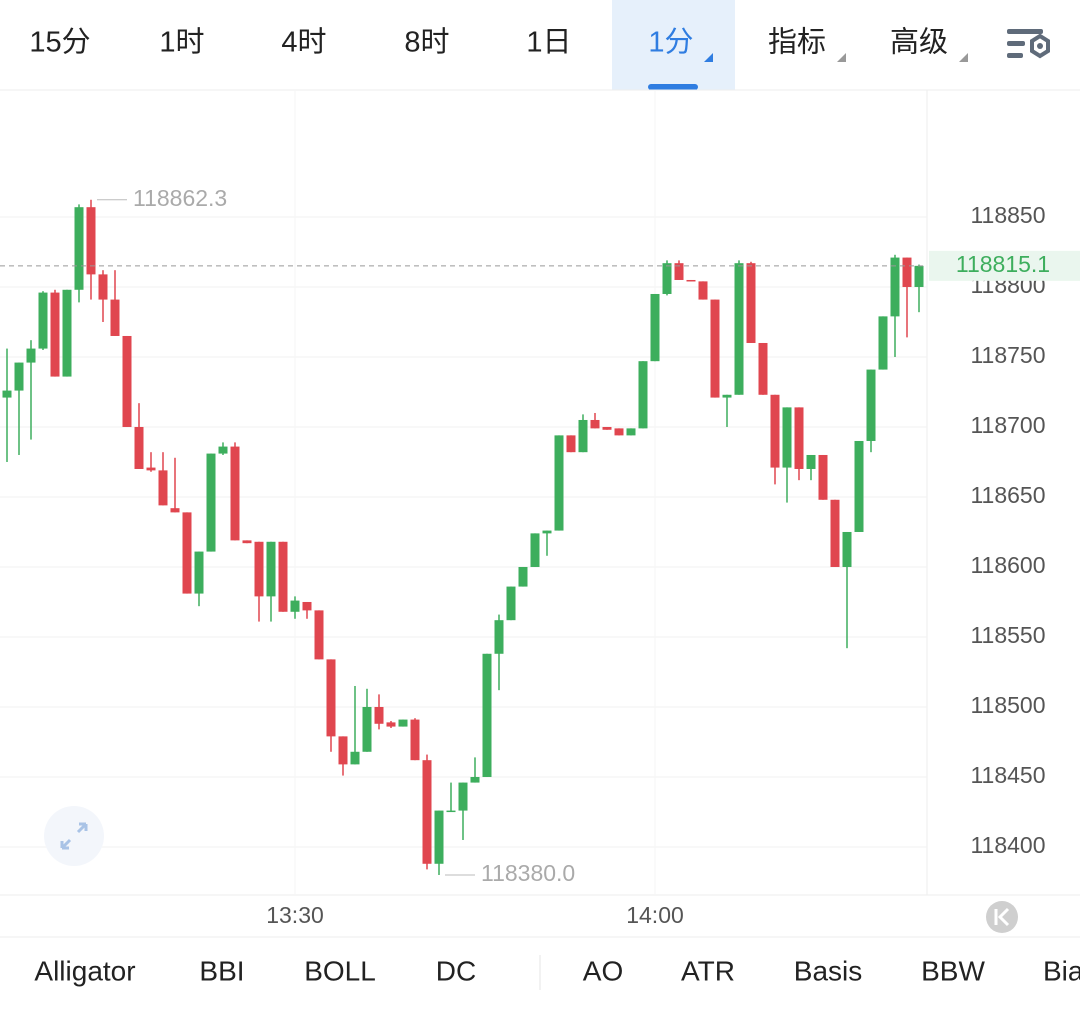 The height and width of the screenshot is (1022, 1080). Describe the element at coordinates (1007, 775) in the screenshot. I see `y-tick-label: 118450` at that location.